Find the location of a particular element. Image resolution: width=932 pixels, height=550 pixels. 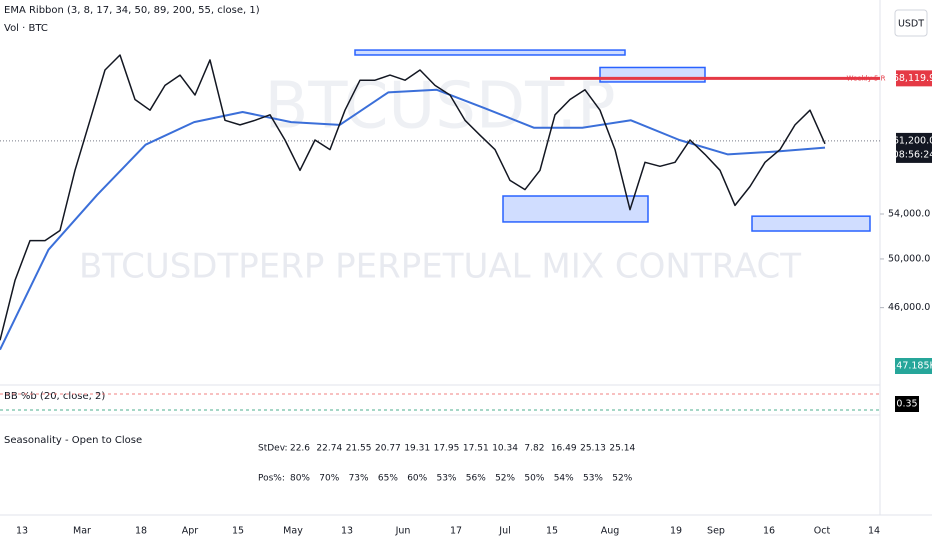

cell: 73% is located at coordinates (359, 479).